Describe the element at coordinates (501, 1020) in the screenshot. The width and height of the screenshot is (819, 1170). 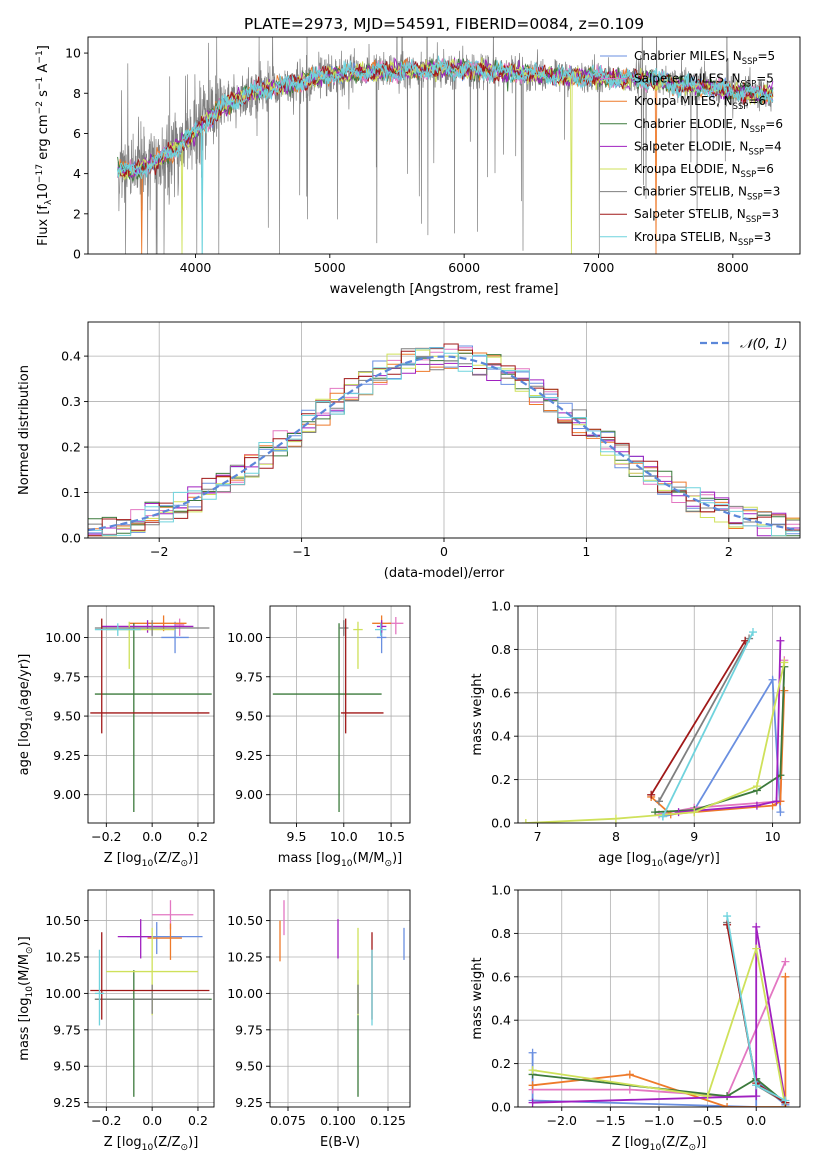
I see `y-tick-label: 0.4` at that location.